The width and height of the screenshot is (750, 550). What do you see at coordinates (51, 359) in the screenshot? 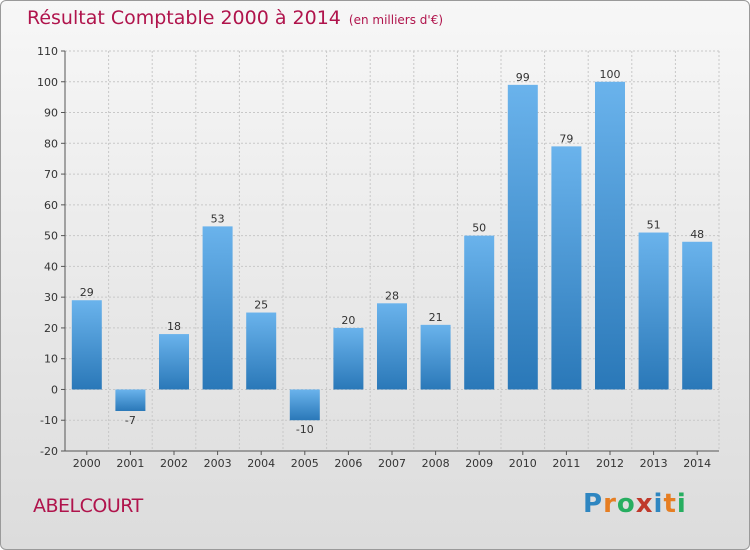
I see `y-tick-label: 10` at bounding box center [51, 359].